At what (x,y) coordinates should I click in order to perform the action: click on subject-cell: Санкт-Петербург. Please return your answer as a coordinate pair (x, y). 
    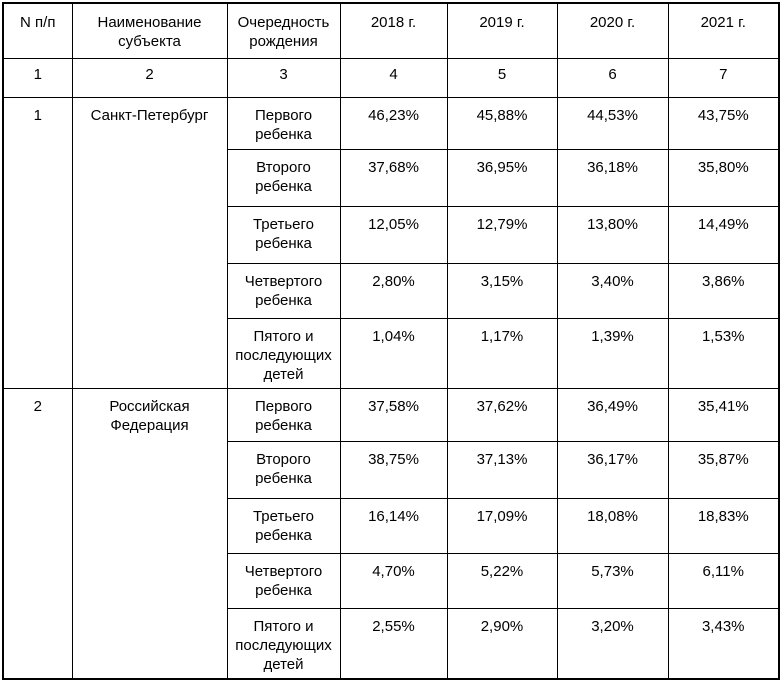
    Looking at the image, I should click on (149, 242).